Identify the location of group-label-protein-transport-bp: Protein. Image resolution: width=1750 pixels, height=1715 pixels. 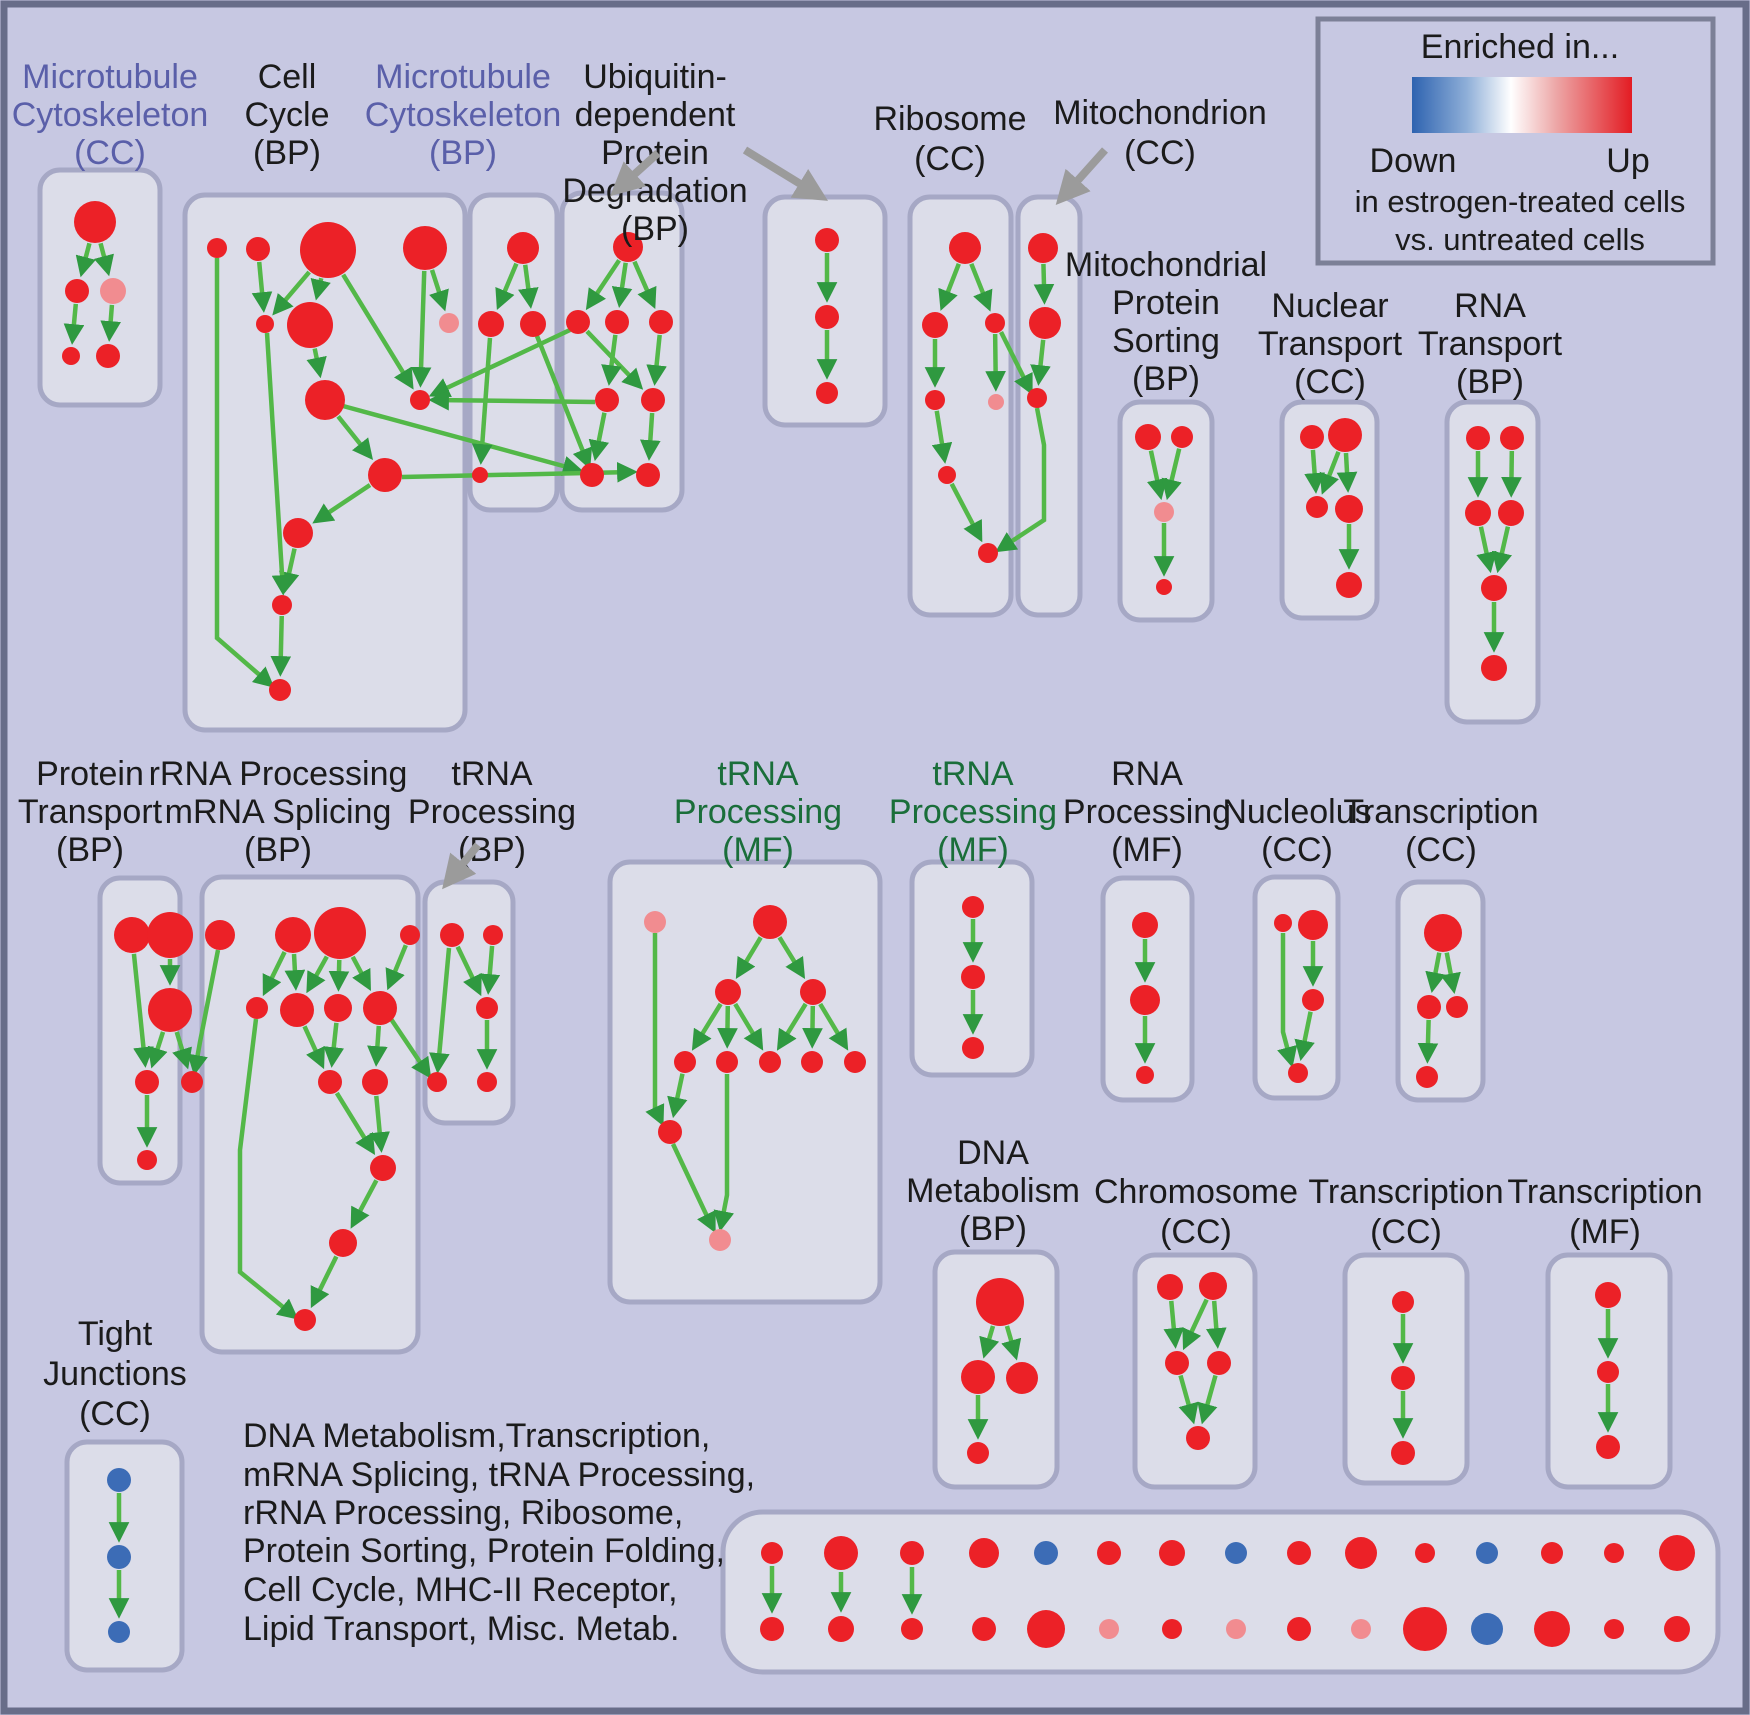
(90, 774).